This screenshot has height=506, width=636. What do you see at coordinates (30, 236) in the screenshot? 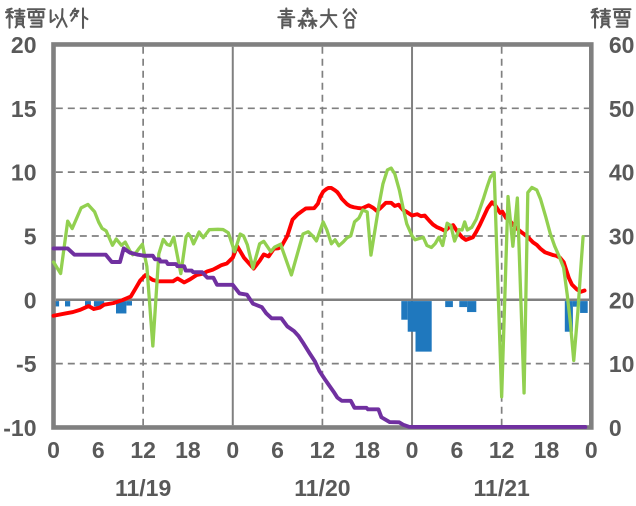
I see `svg-text: 5` at bounding box center [30, 236].